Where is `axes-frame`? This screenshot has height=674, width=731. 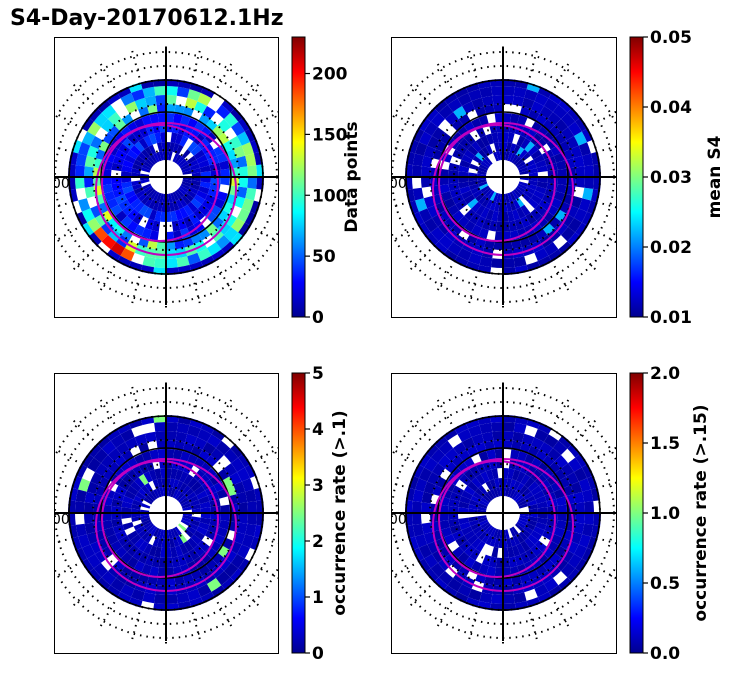
axes-frame is located at coordinates (166, 513).